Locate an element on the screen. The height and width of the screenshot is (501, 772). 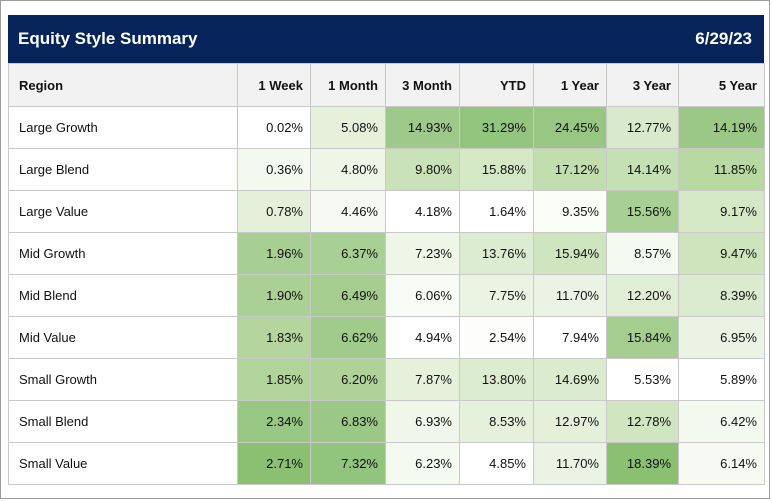
return-cell: 6.20% is located at coordinates (348, 379).